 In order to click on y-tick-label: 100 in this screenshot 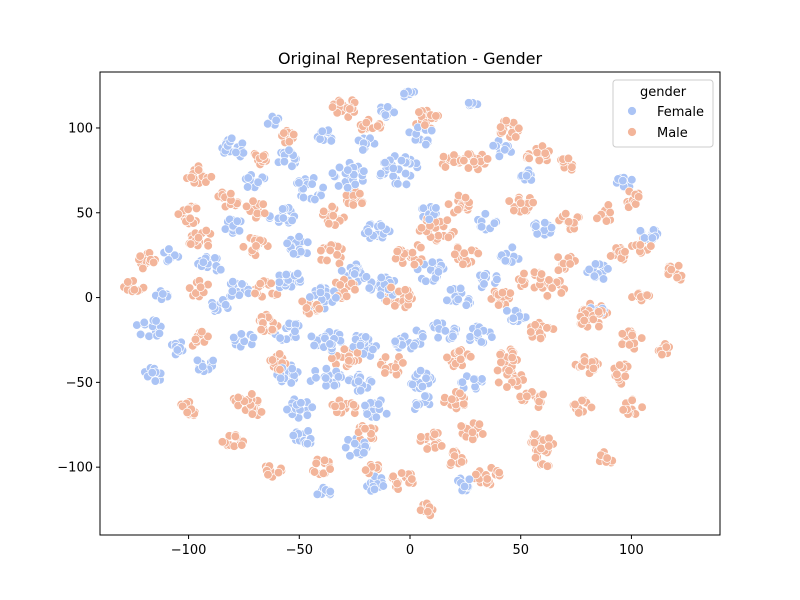, I will do `click(80, 128)`.